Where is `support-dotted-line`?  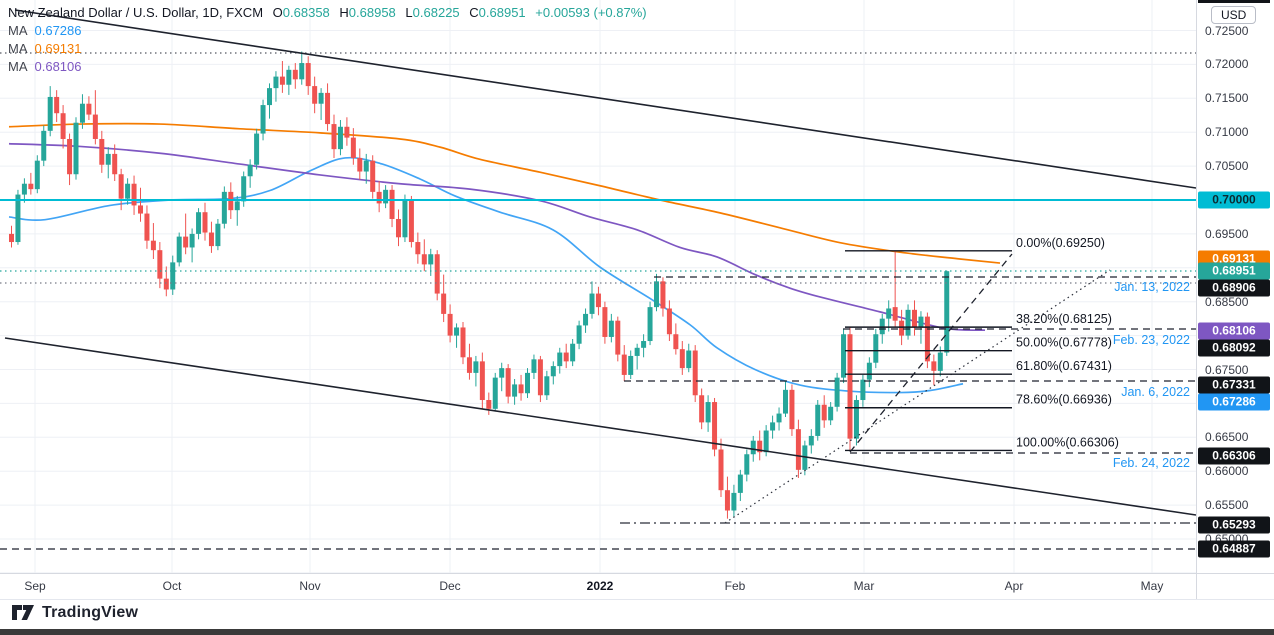 support-dotted-line is located at coordinates (917, 396).